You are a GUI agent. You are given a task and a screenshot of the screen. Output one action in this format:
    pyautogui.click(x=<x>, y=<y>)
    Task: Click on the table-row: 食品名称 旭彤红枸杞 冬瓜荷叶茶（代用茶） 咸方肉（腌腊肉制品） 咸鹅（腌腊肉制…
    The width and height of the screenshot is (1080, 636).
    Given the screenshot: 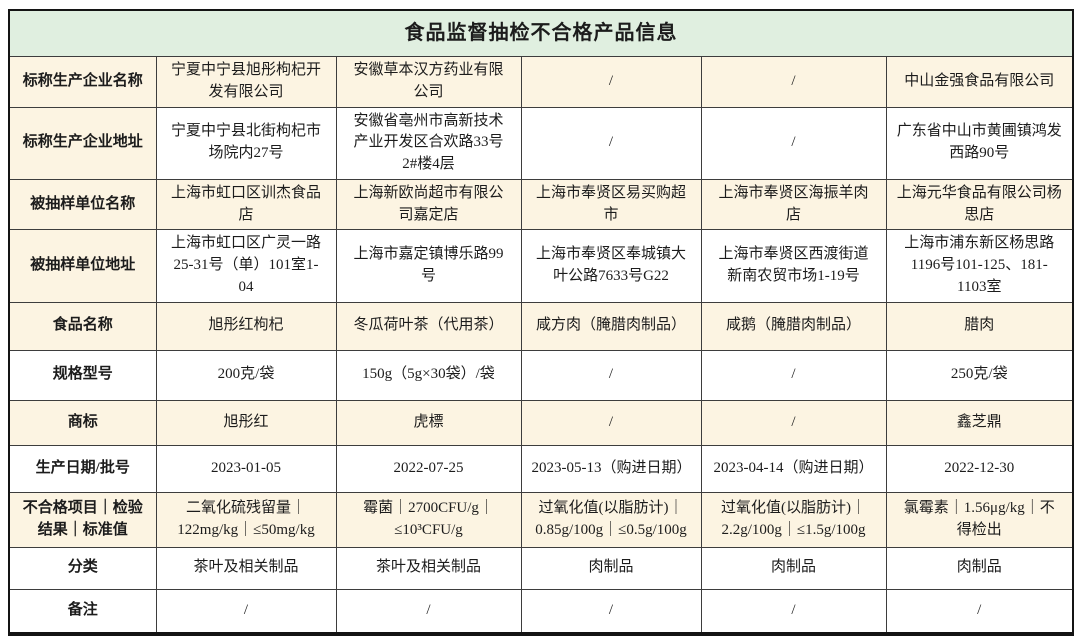 What is the action you would take?
    pyautogui.click(x=541, y=326)
    